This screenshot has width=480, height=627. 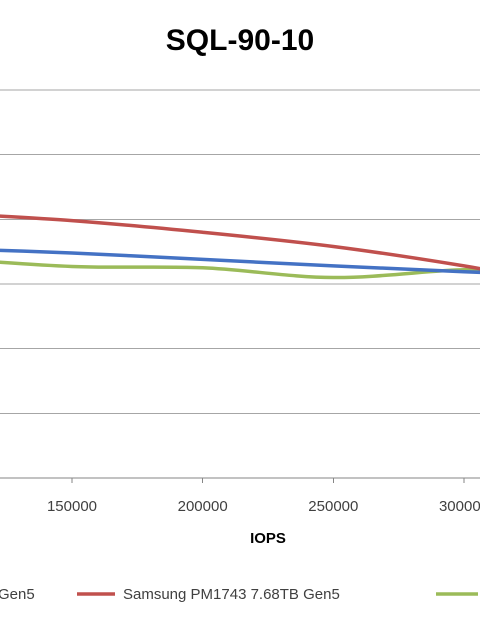 What do you see at coordinates (17, 594) in the screenshot?
I see `legend-label: Gen5` at bounding box center [17, 594].